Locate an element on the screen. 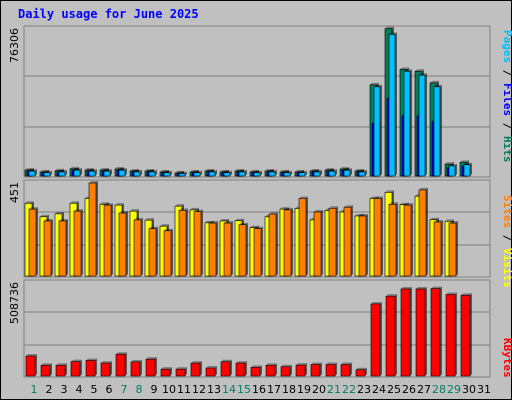  day-label: 27 is located at coordinates (424, 389).